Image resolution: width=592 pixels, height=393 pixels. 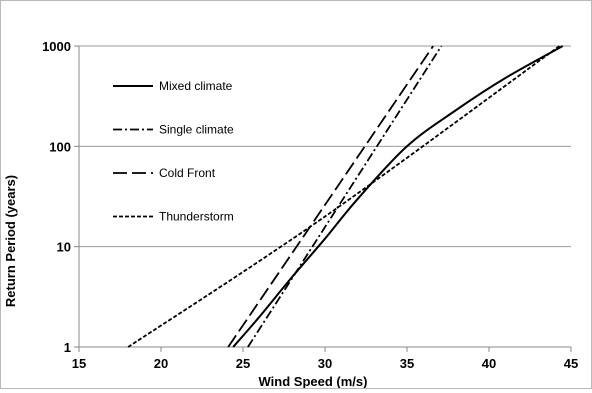 What do you see at coordinates (196, 130) in the screenshot?
I see `legend-label-single-climate: Single climate` at bounding box center [196, 130].